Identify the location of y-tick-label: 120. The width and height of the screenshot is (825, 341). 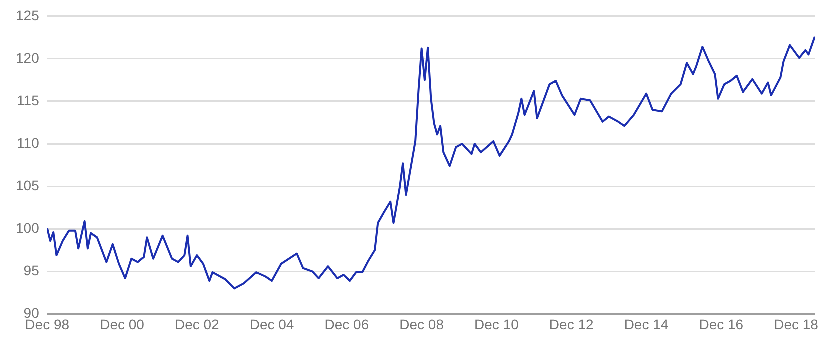
(28, 58).